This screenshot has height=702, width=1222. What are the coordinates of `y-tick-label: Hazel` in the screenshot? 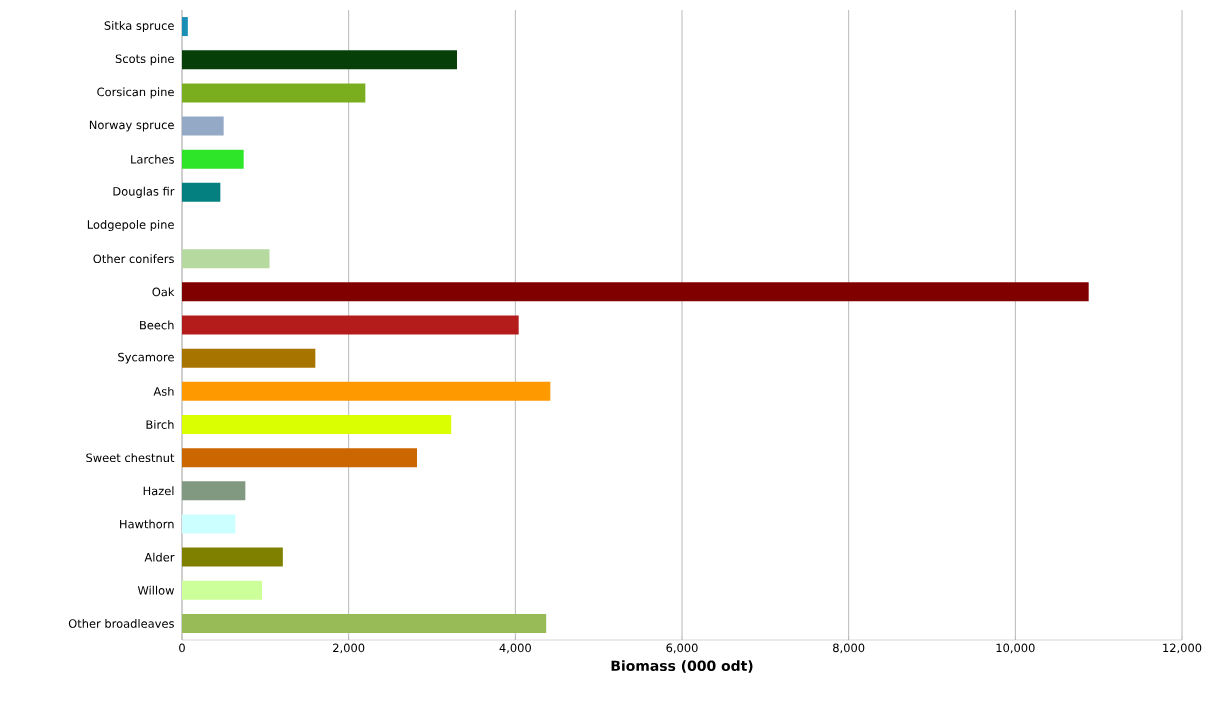 It's located at (158, 491).